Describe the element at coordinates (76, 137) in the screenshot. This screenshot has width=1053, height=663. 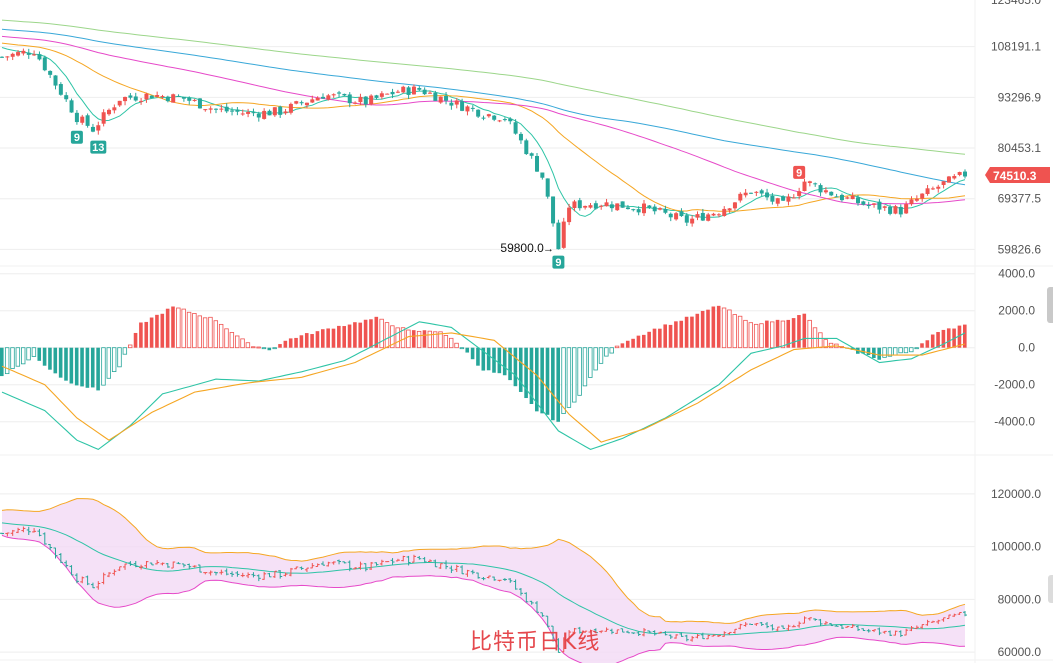
I see `signal-marker: 9` at that location.